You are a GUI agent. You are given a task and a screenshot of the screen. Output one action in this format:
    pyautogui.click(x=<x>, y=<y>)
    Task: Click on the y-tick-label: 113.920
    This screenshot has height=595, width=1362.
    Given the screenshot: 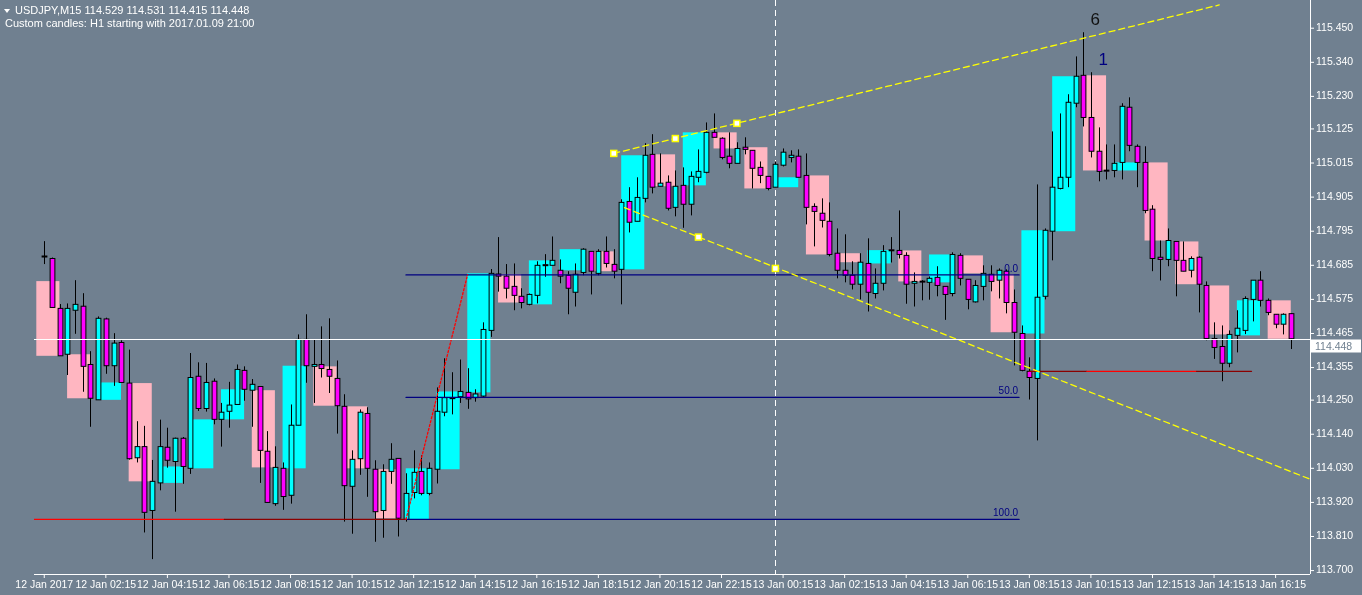 What is the action you would take?
    pyautogui.click(x=1335, y=501)
    